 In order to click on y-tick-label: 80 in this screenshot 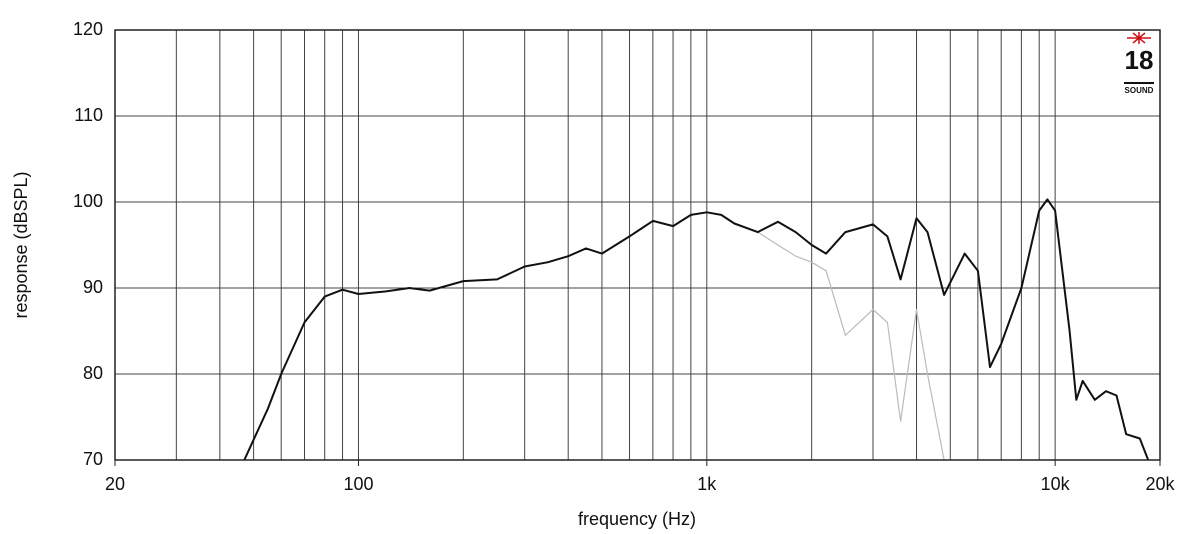, I will do `click(93, 373)`.